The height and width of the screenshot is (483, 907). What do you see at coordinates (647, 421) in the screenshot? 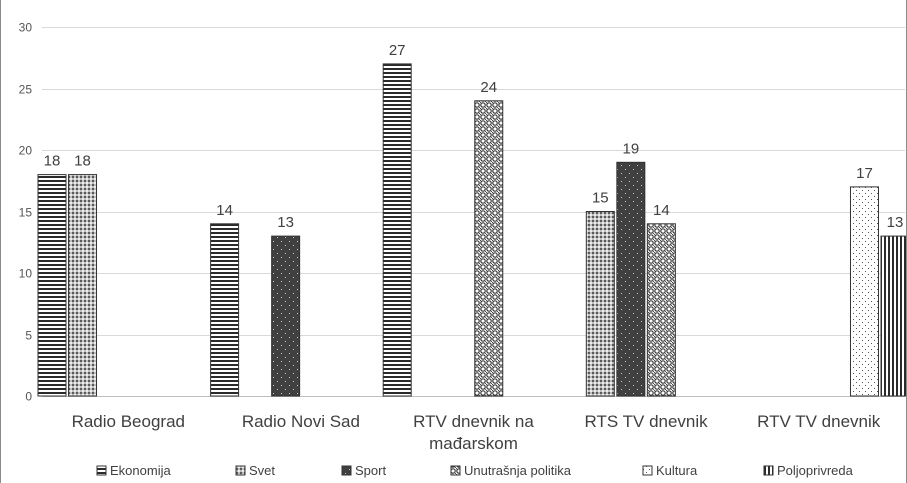
I see `category-label: RTS TV dnevnik` at bounding box center [647, 421].